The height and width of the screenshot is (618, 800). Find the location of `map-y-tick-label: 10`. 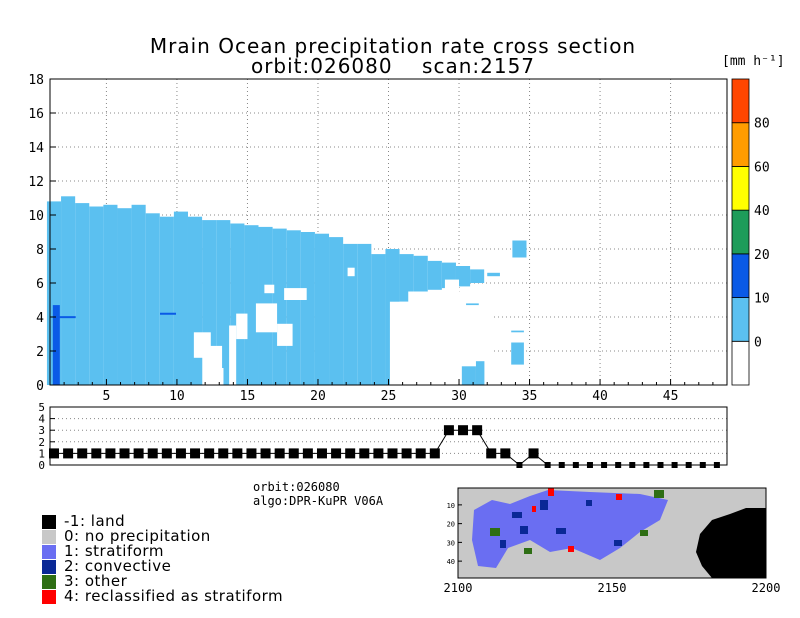

map-y-tick-label: 10 is located at coordinates (451, 506).